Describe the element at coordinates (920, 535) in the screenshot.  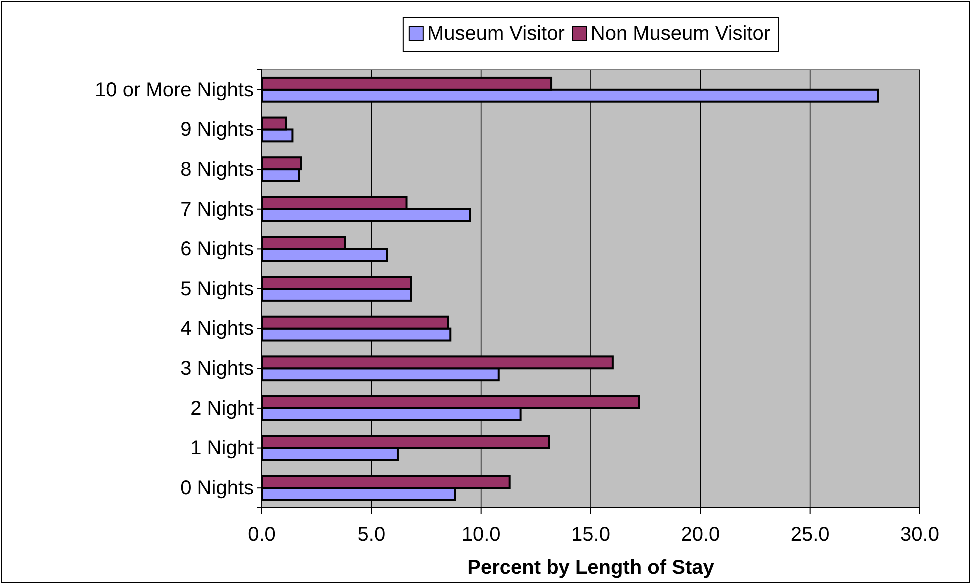
I see `x-tick-label: 30.0` at that location.